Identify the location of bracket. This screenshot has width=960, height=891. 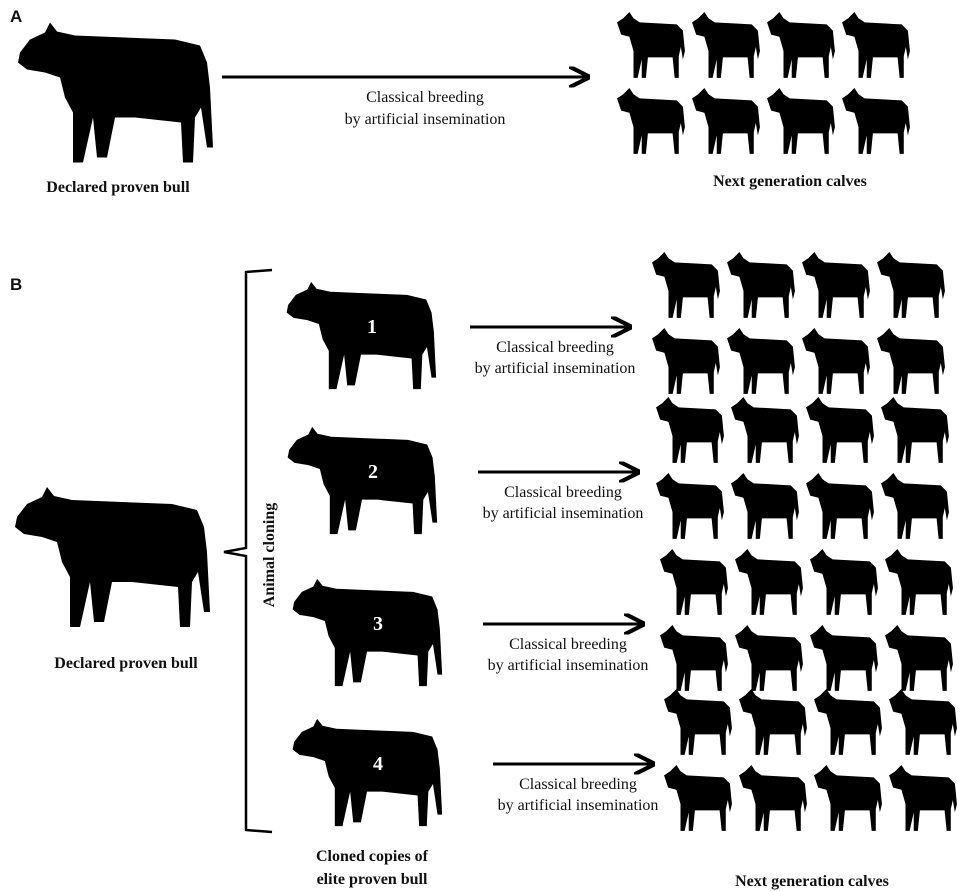
(248, 551).